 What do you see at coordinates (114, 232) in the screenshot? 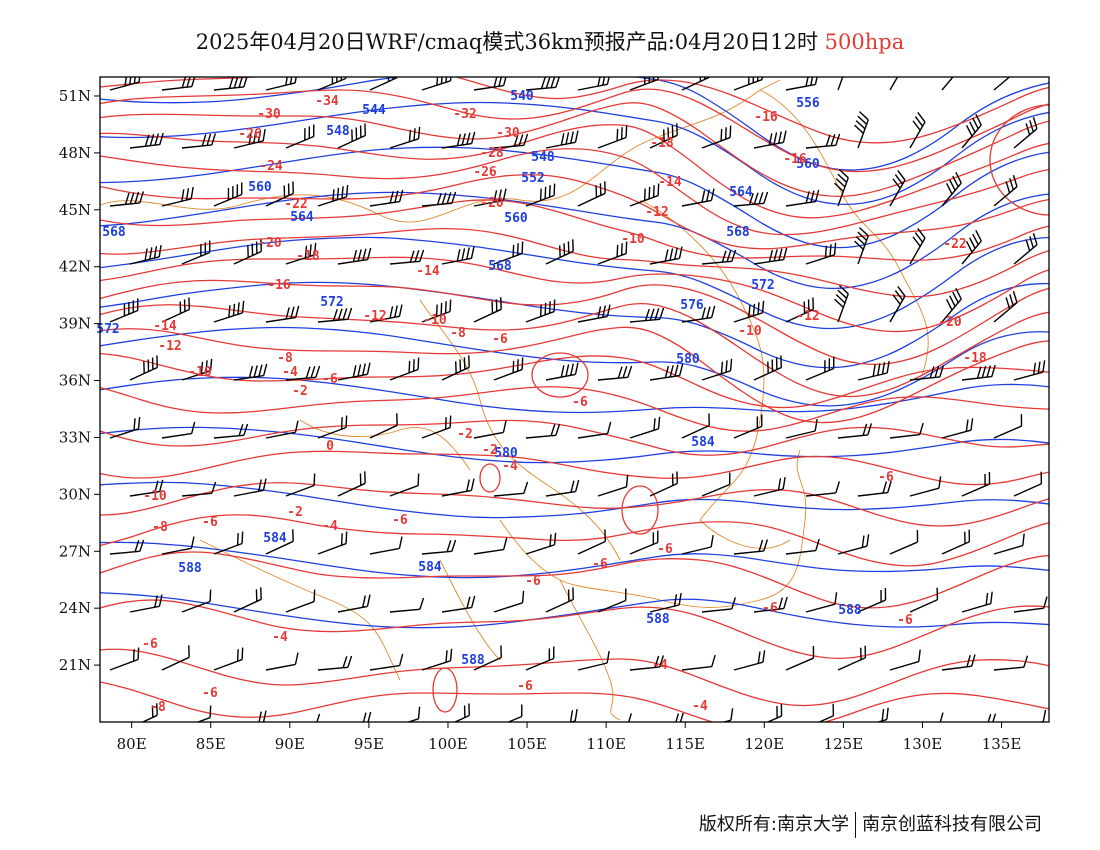
I see `height-label: 568` at bounding box center [114, 232].